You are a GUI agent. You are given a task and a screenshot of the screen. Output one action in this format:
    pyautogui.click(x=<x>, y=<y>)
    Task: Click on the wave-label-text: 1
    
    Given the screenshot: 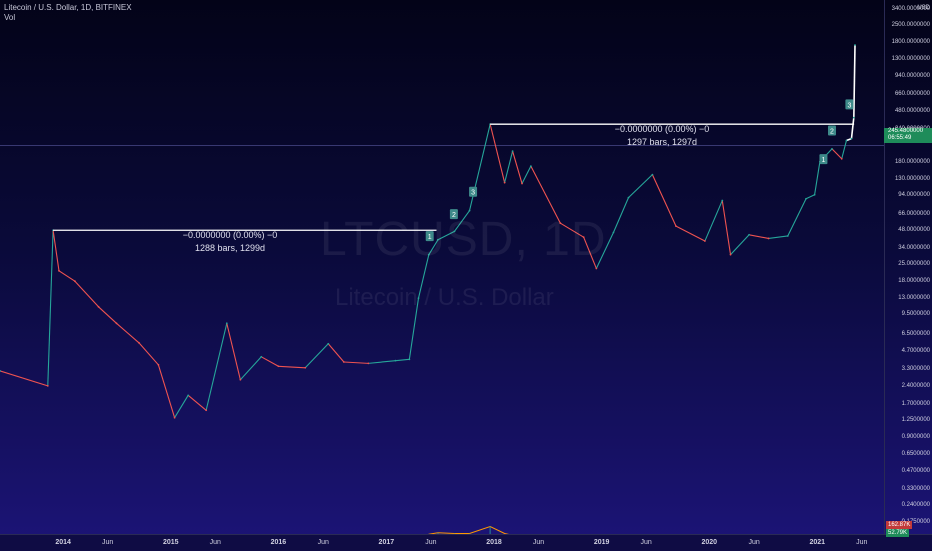 What is the action you would take?
    pyautogui.click(x=430, y=237)
    